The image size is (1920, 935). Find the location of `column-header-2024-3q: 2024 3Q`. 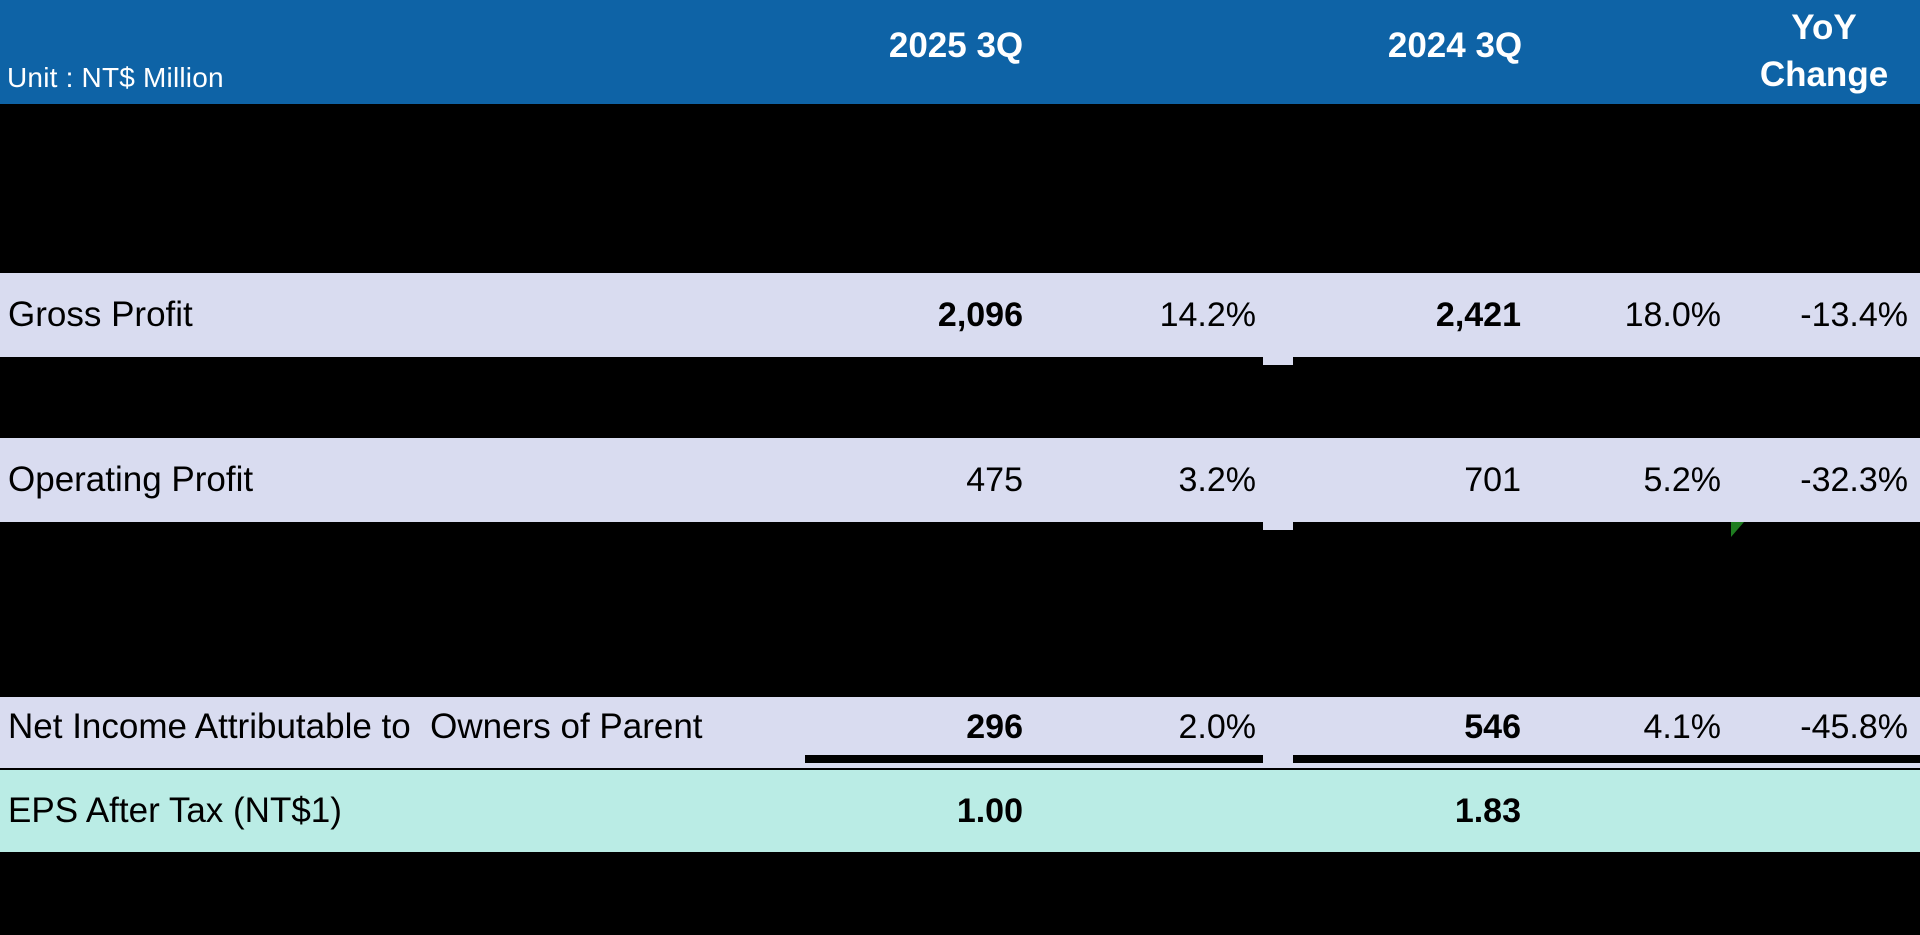

column-header-2024-3q: 2024 3Q is located at coordinates (1455, 45).